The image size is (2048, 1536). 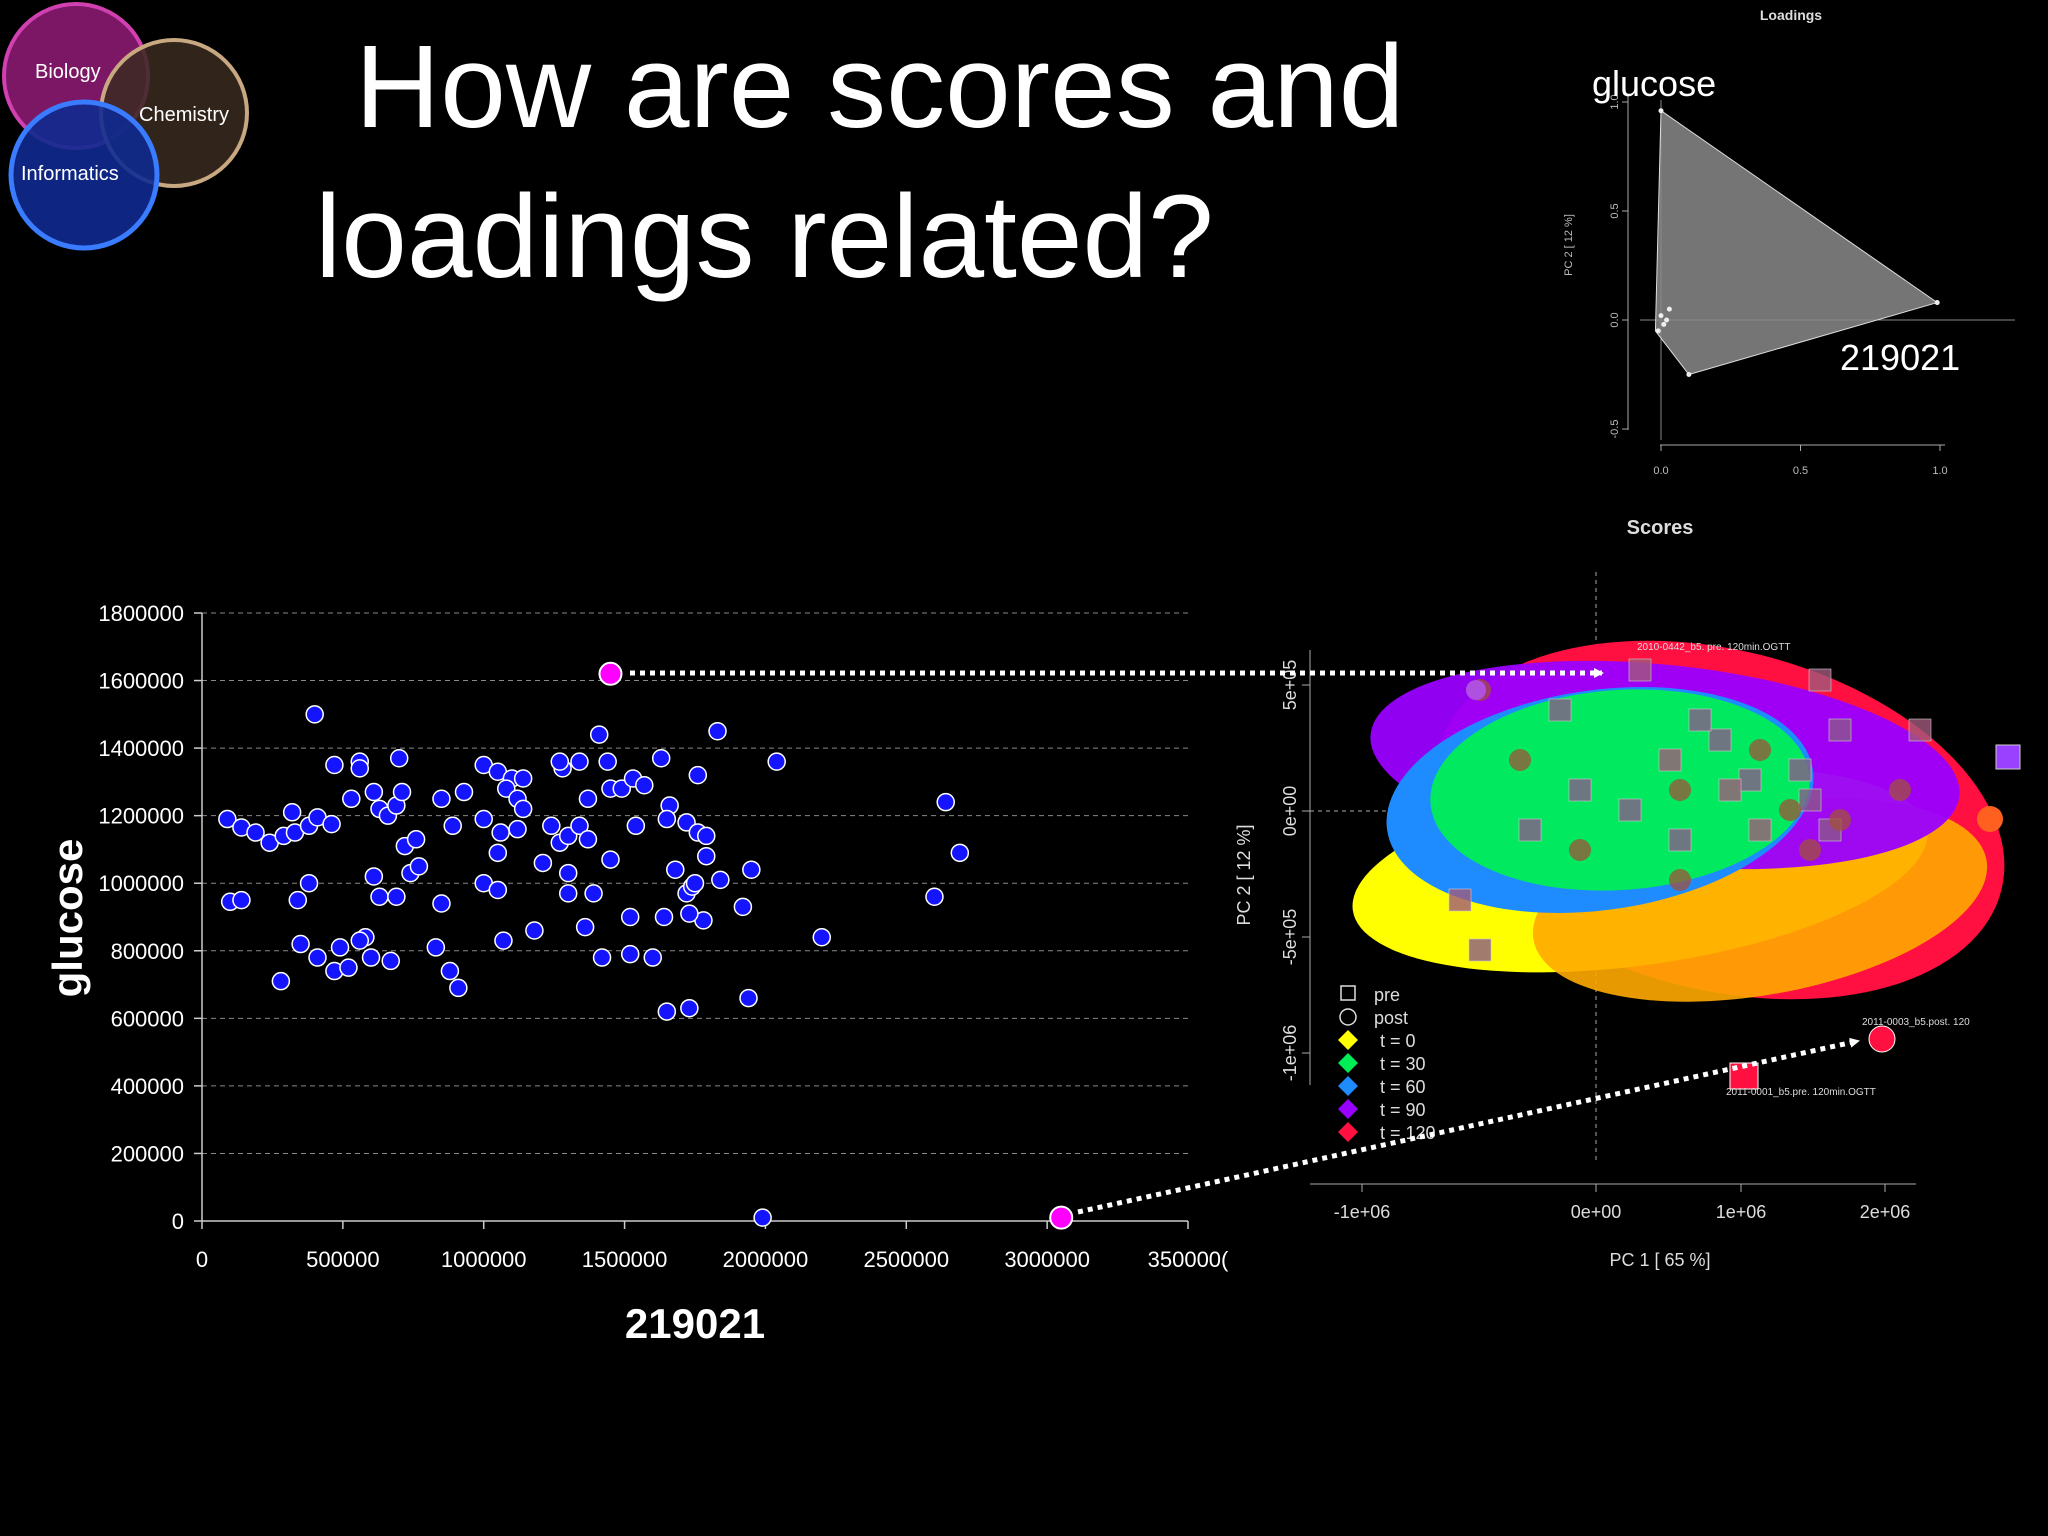 What do you see at coordinates (1348, 1017) in the screenshot?
I see `legend-circle-icon` at bounding box center [1348, 1017].